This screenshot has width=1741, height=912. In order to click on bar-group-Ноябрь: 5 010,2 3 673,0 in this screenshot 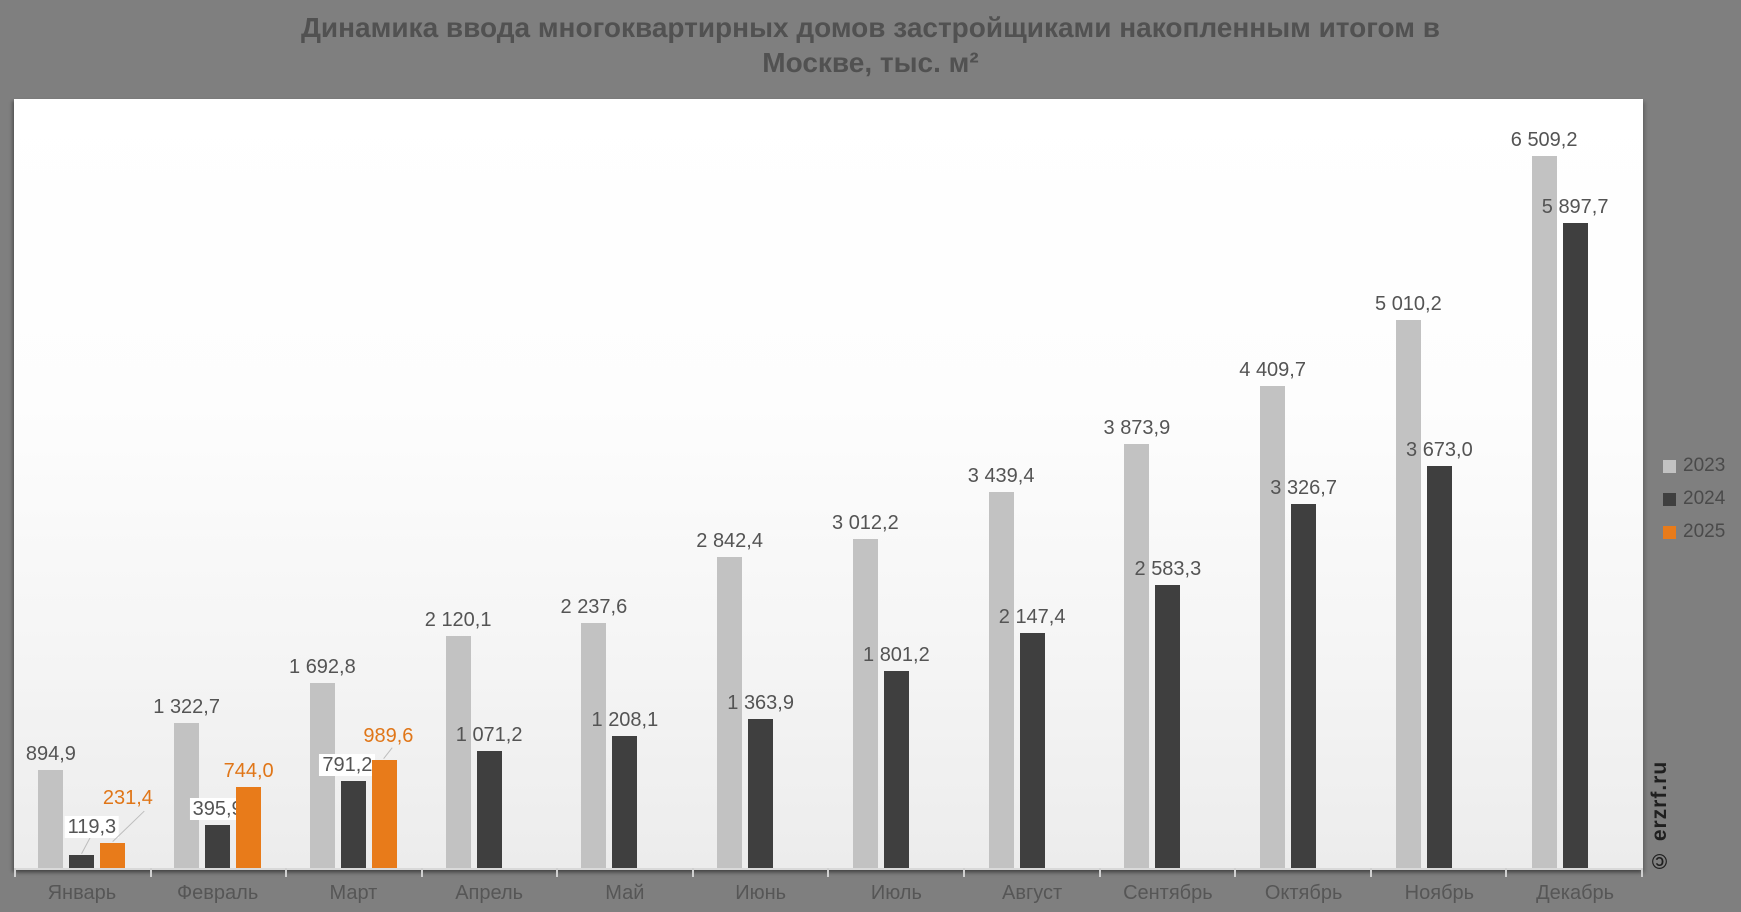, I will do `click(1440, 483)`.